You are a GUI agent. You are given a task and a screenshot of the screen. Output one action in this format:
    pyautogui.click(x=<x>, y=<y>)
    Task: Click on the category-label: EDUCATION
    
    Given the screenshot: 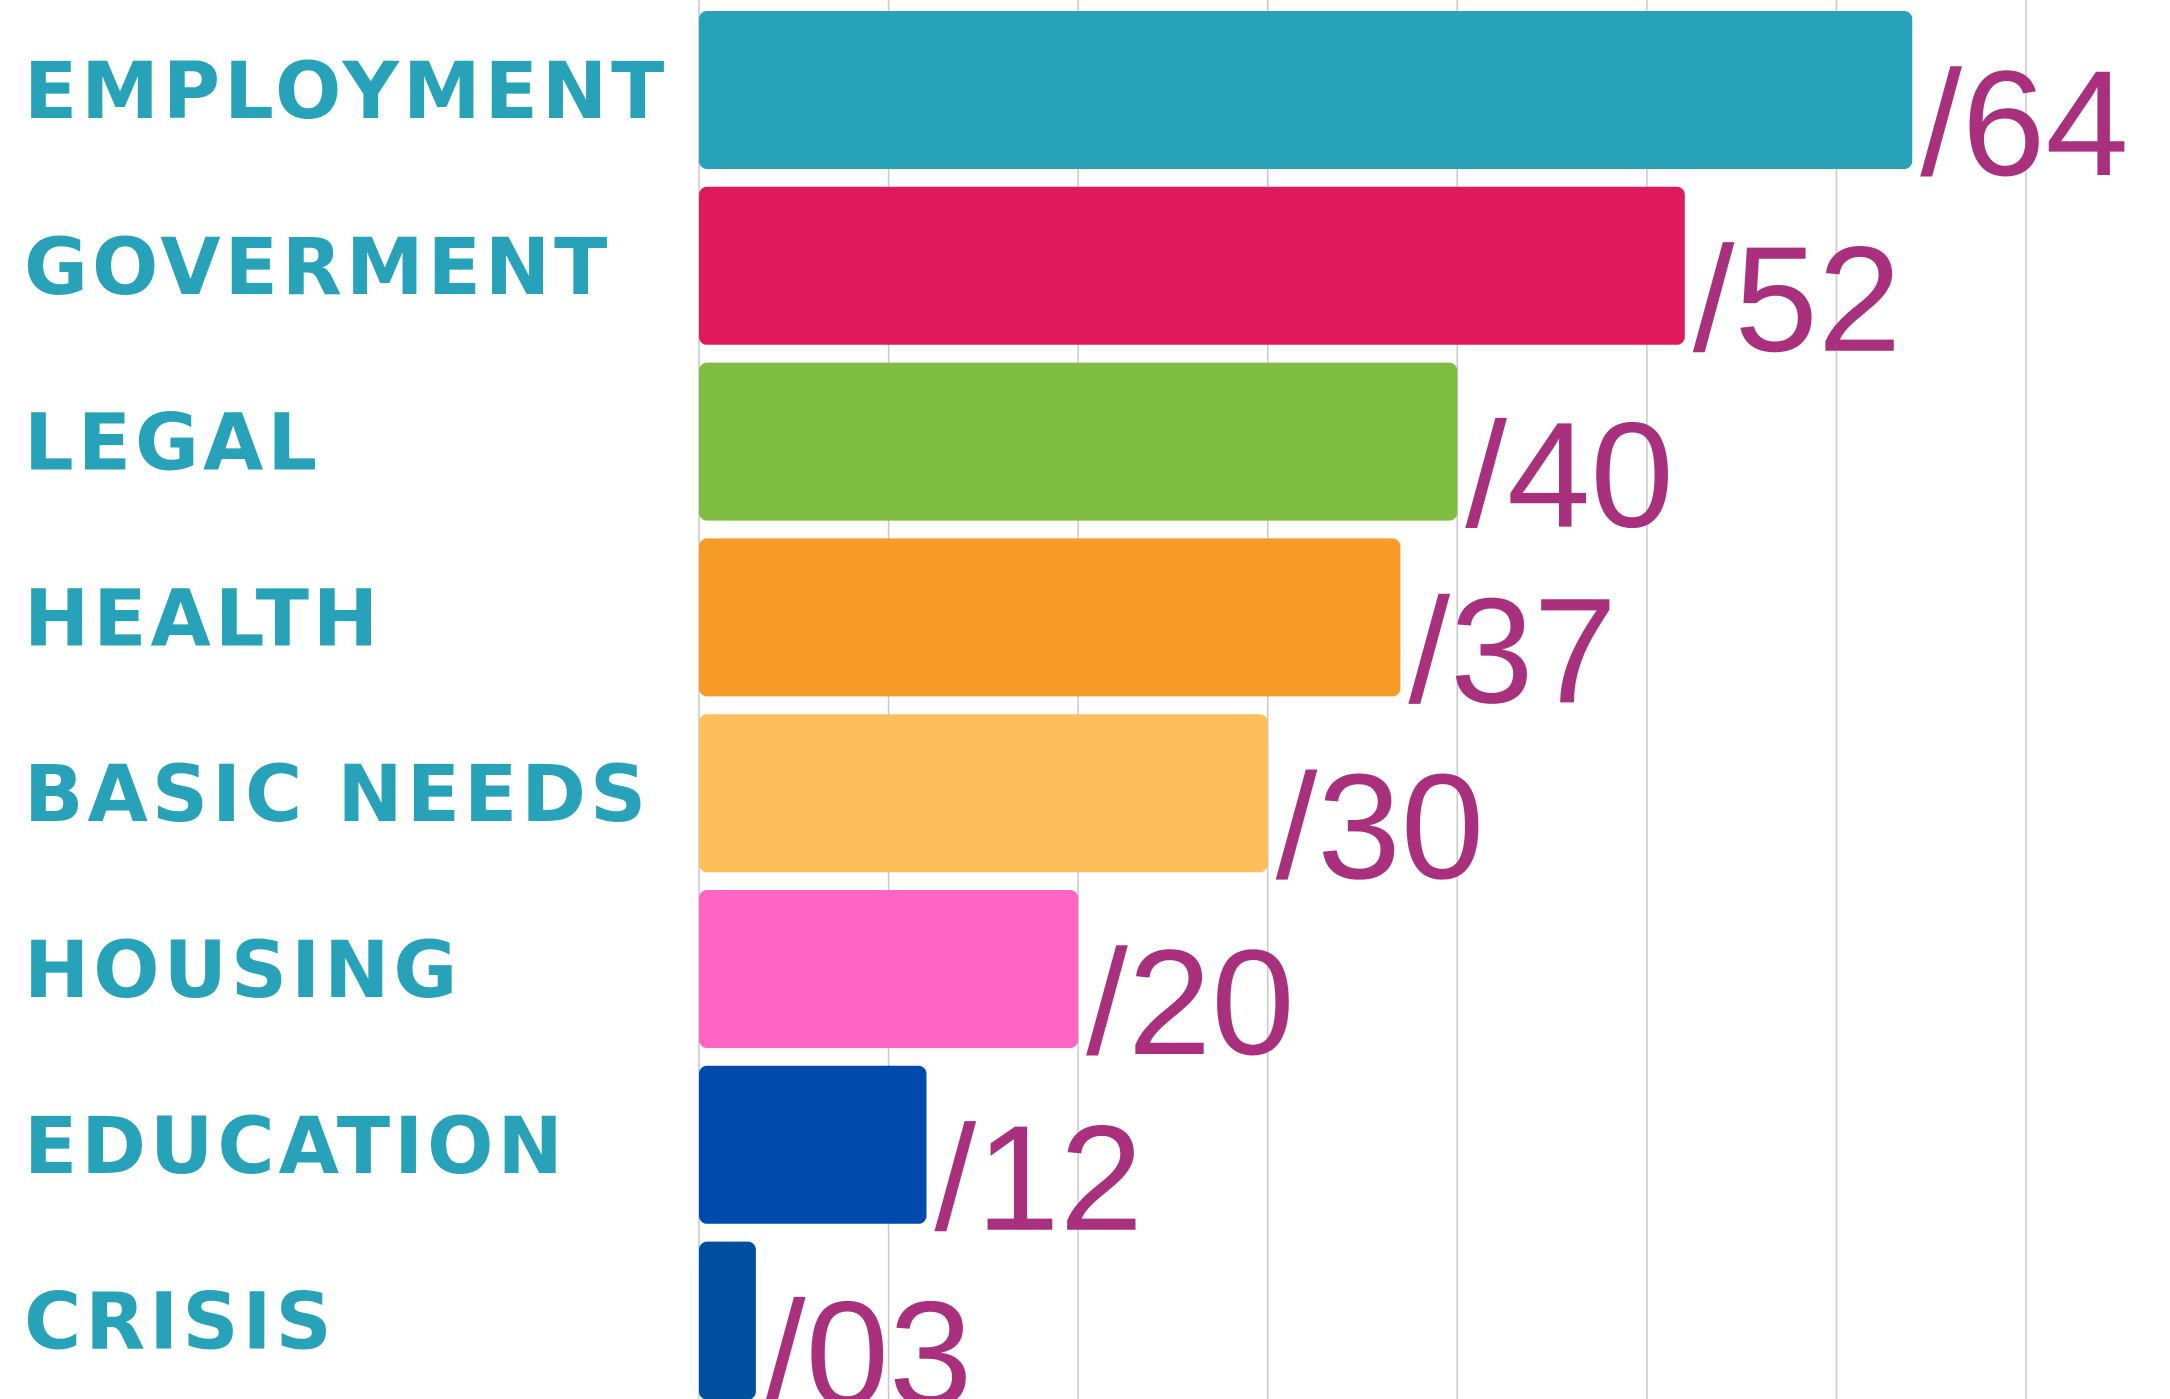 What is the action you would take?
    pyautogui.click(x=295, y=1147)
    